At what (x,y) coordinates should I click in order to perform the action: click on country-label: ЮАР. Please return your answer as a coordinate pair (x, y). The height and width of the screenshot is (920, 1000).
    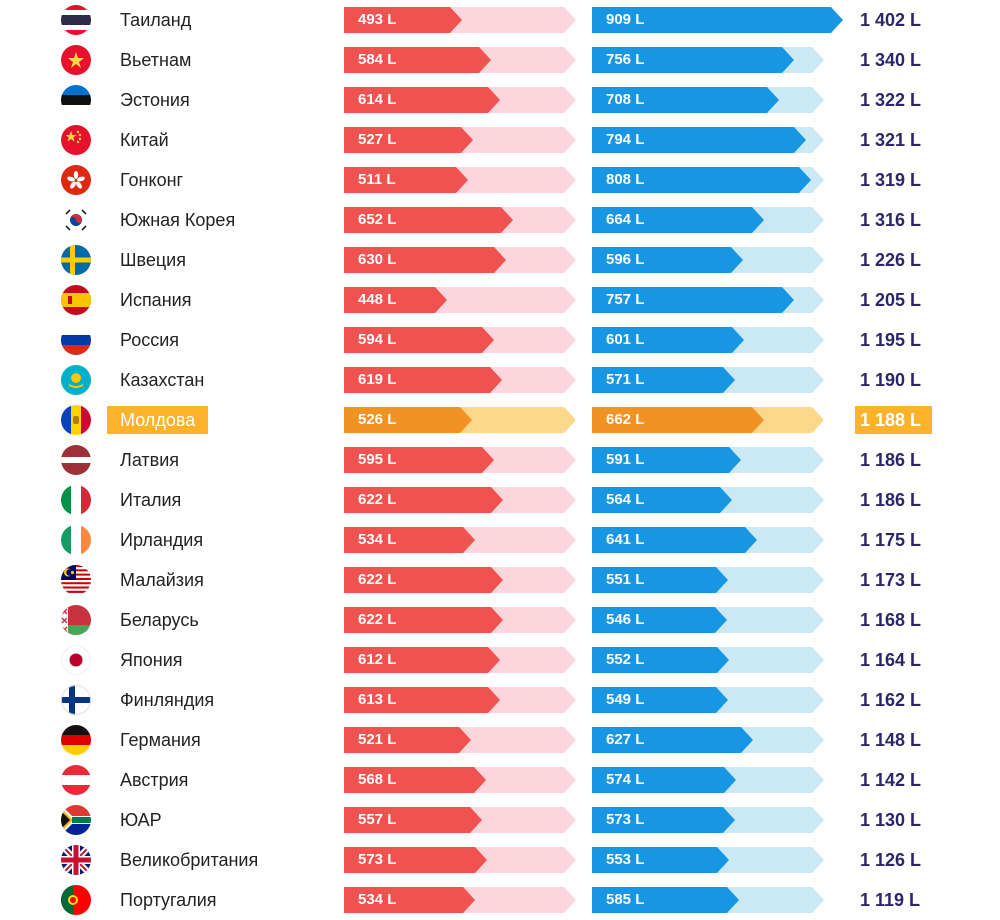
    Looking at the image, I should click on (141, 820).